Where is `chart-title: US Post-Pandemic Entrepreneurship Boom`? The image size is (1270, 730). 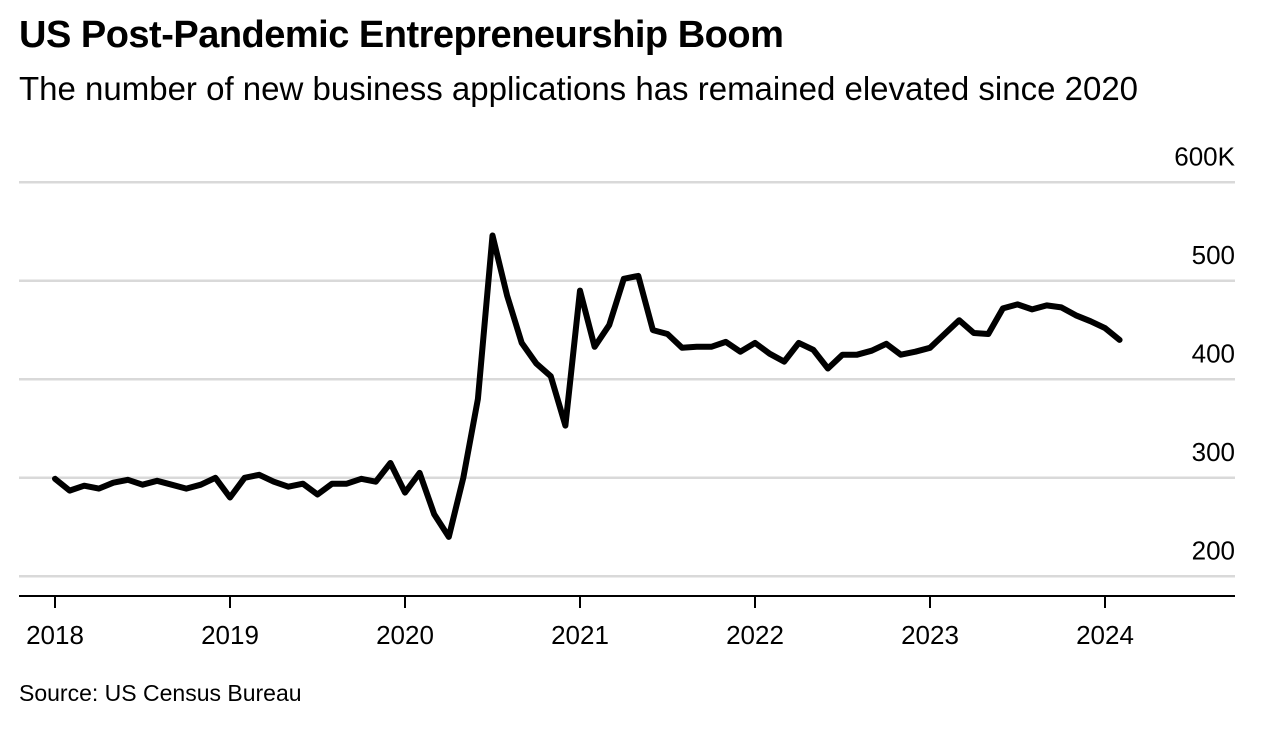
chart-title: US Post-Pandemic Entrepreneurship Boom is located at coordinates (401, 35).